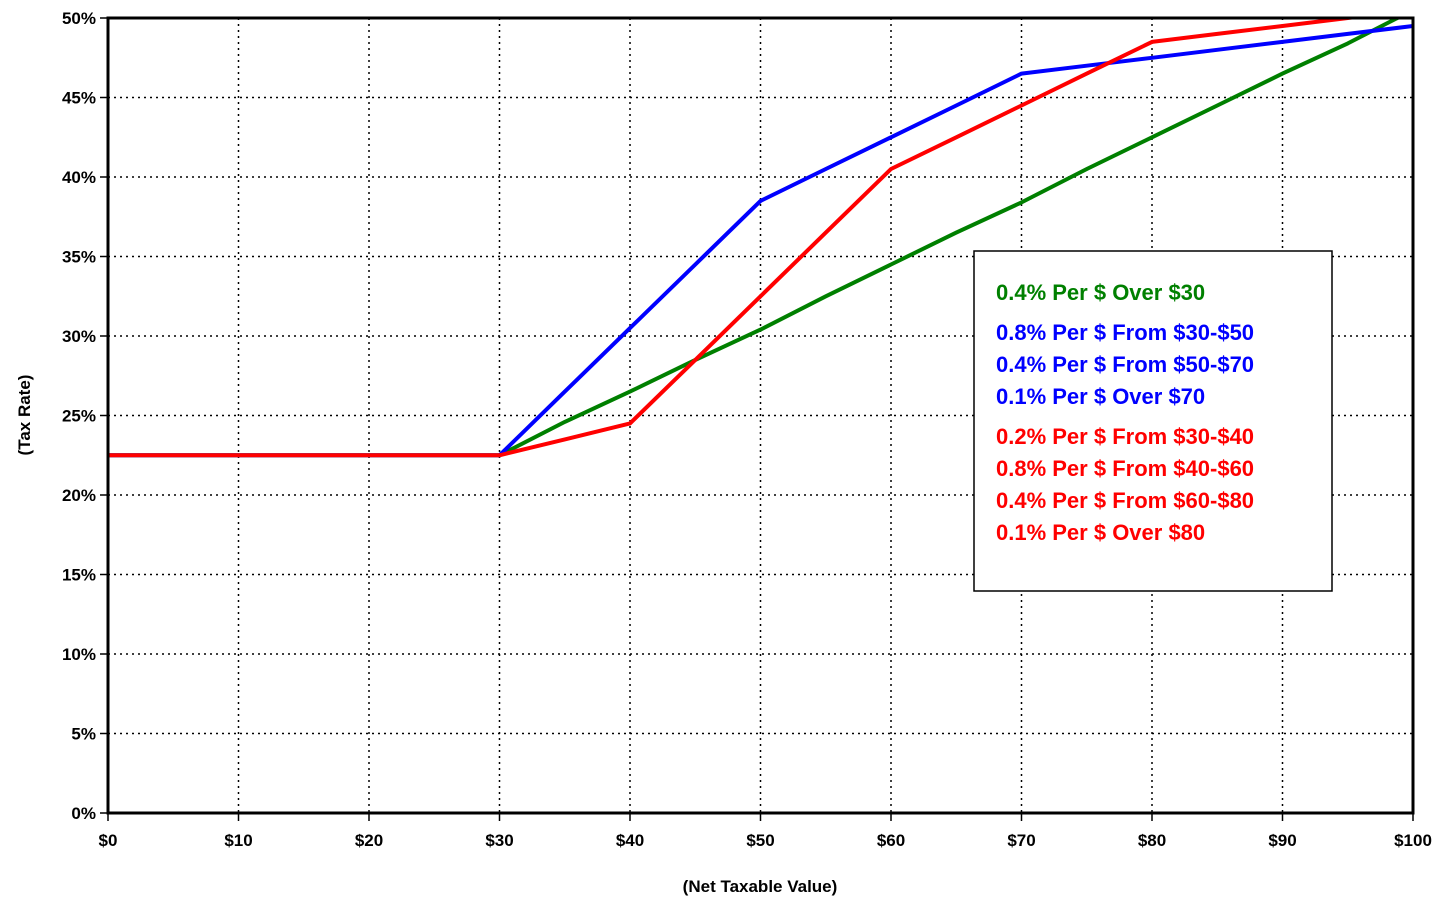 The image size is (1440, 901). Describe the element at coordinates (1100, 532) in the screenshot. I see `legend-entry: 0.1% Per $ Over $80` at that location.